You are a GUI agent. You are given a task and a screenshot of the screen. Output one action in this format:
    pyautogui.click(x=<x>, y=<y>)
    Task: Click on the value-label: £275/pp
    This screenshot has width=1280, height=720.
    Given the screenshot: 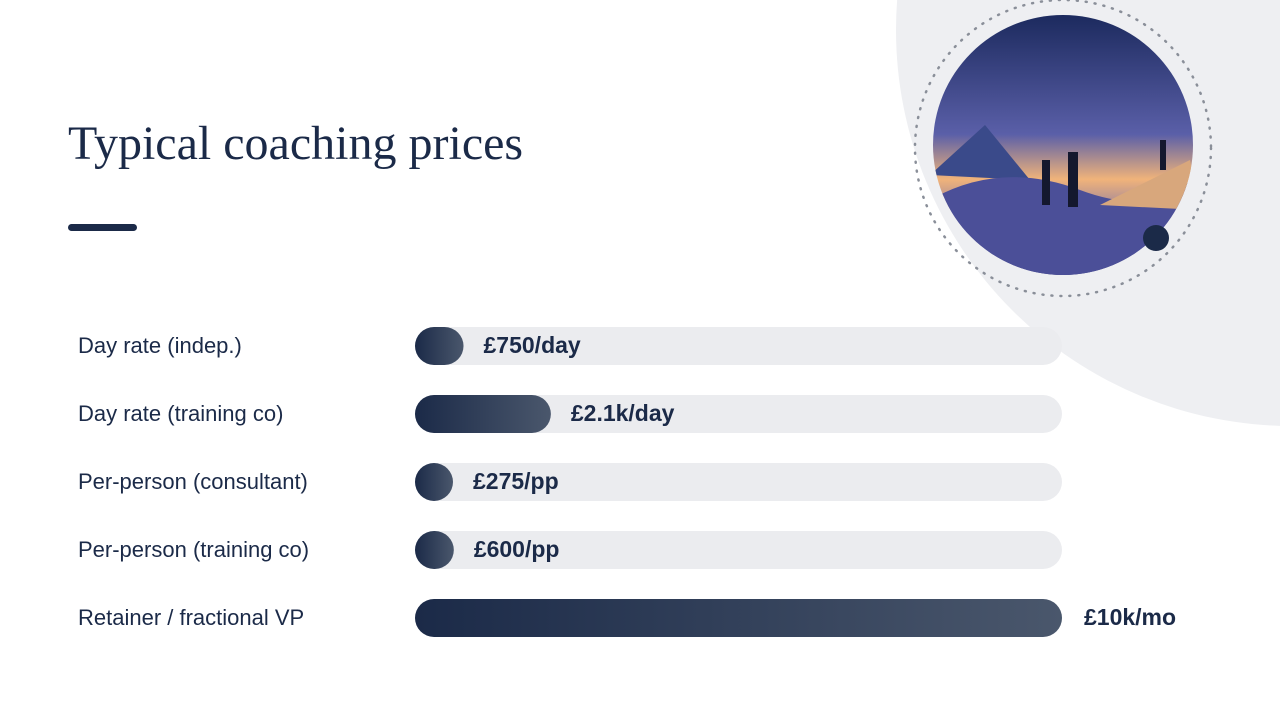 What is the action you would take?
    pyautogui.click(x=516, y=481)
    